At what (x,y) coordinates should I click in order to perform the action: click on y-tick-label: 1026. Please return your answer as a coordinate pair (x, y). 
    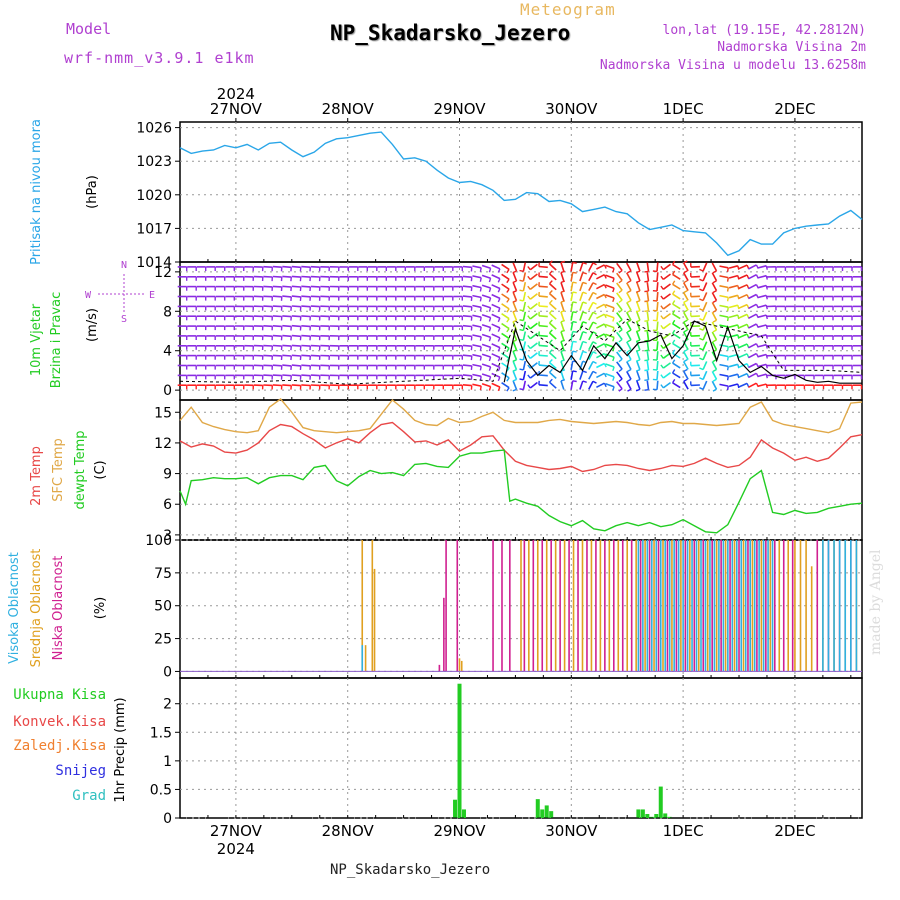
    Looking at the image, I should click on (154, 129).